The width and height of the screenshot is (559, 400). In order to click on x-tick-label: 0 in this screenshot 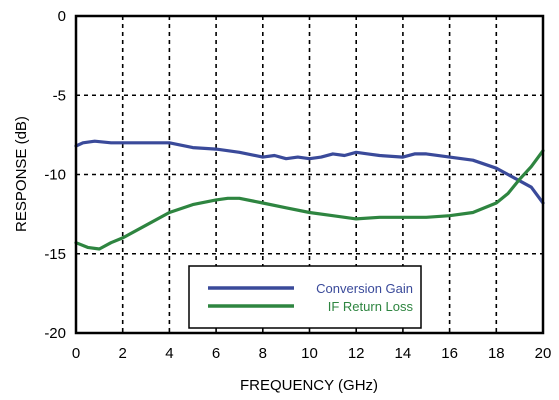, I will do `click(76, 353)`.